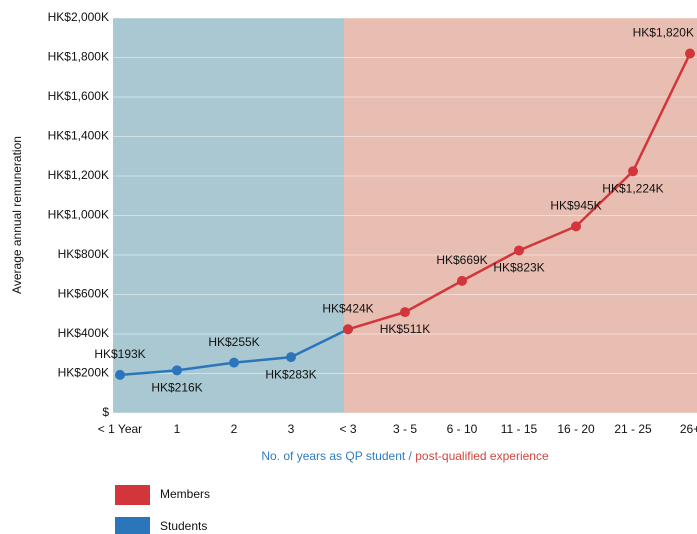 The width and height of the screenshot is (697, 534). What do you see at coordinates (688, 429) in the screenshot?
I see `x-tick-label: 26+` at bounding box center [688, 429].